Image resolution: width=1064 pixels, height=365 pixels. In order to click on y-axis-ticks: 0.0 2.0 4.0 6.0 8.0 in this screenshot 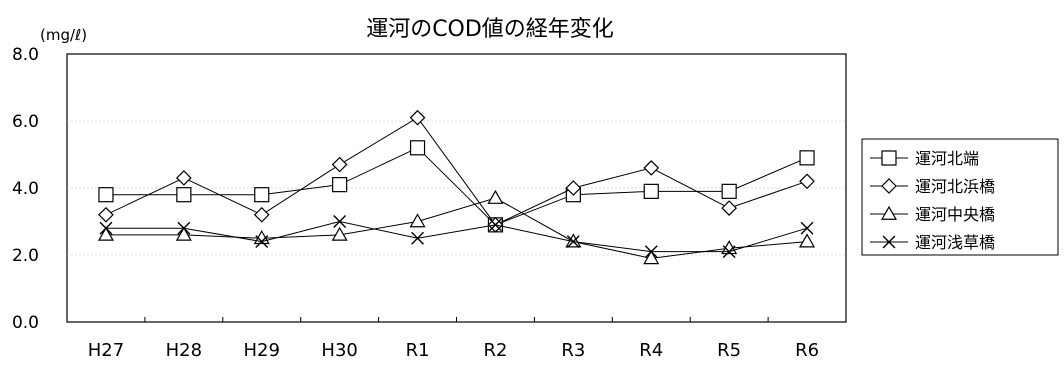, I will do `click(25, 189)`.